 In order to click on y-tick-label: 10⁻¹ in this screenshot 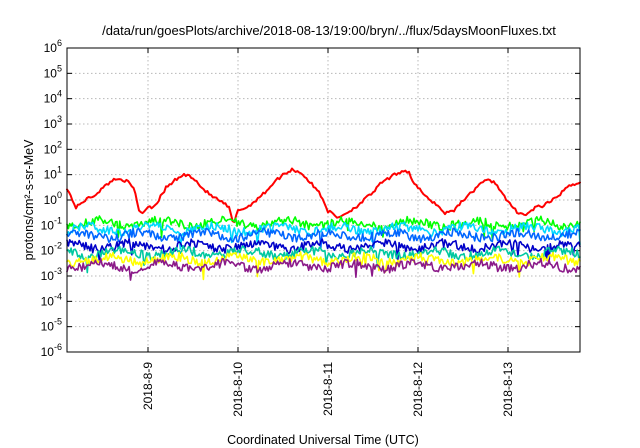, I will do `click(51, 223)`.